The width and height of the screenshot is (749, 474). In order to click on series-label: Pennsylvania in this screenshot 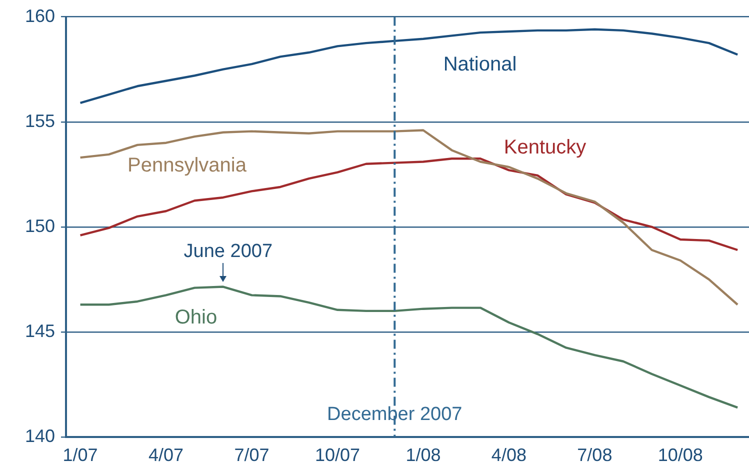, I will do `click(188, 165)`.